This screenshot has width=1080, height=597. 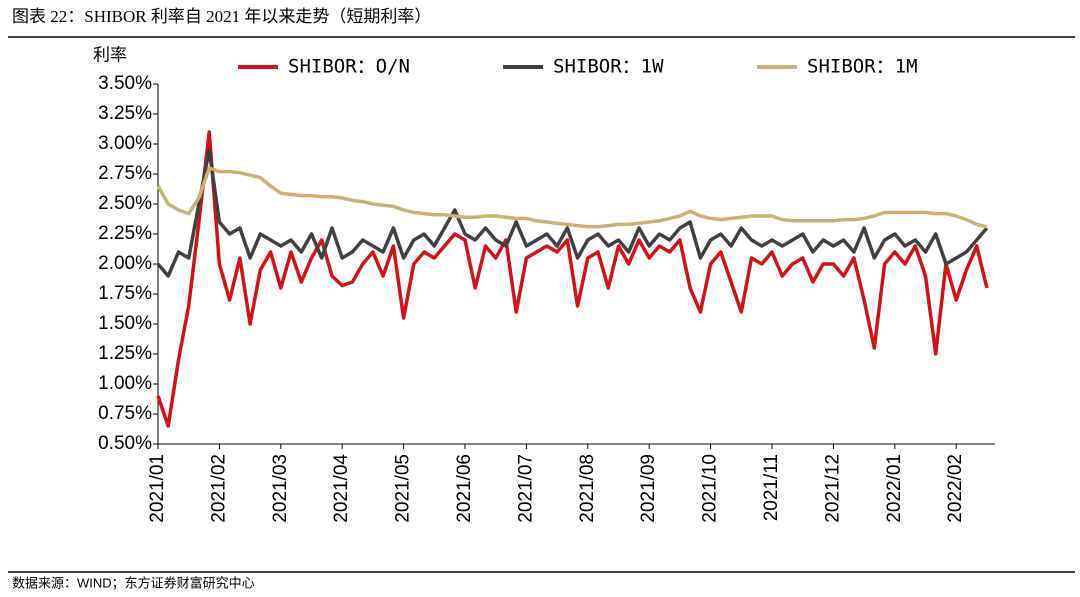 What do you see at coordinates (125, 413) in the screenshot?
I see `y-tick-label: 0.75%` at bounding box center [125, 413].